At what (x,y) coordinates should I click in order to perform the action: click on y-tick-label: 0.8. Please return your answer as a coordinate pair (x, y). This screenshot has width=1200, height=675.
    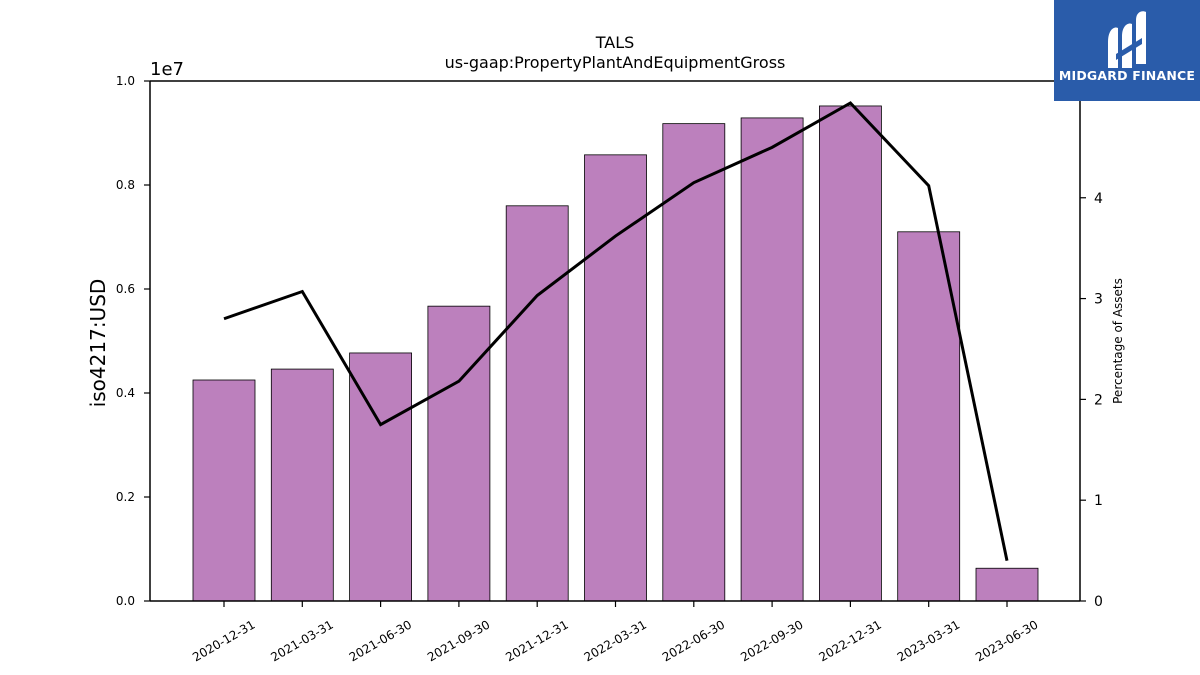
    Looking at the image, I should click on (125, 185).